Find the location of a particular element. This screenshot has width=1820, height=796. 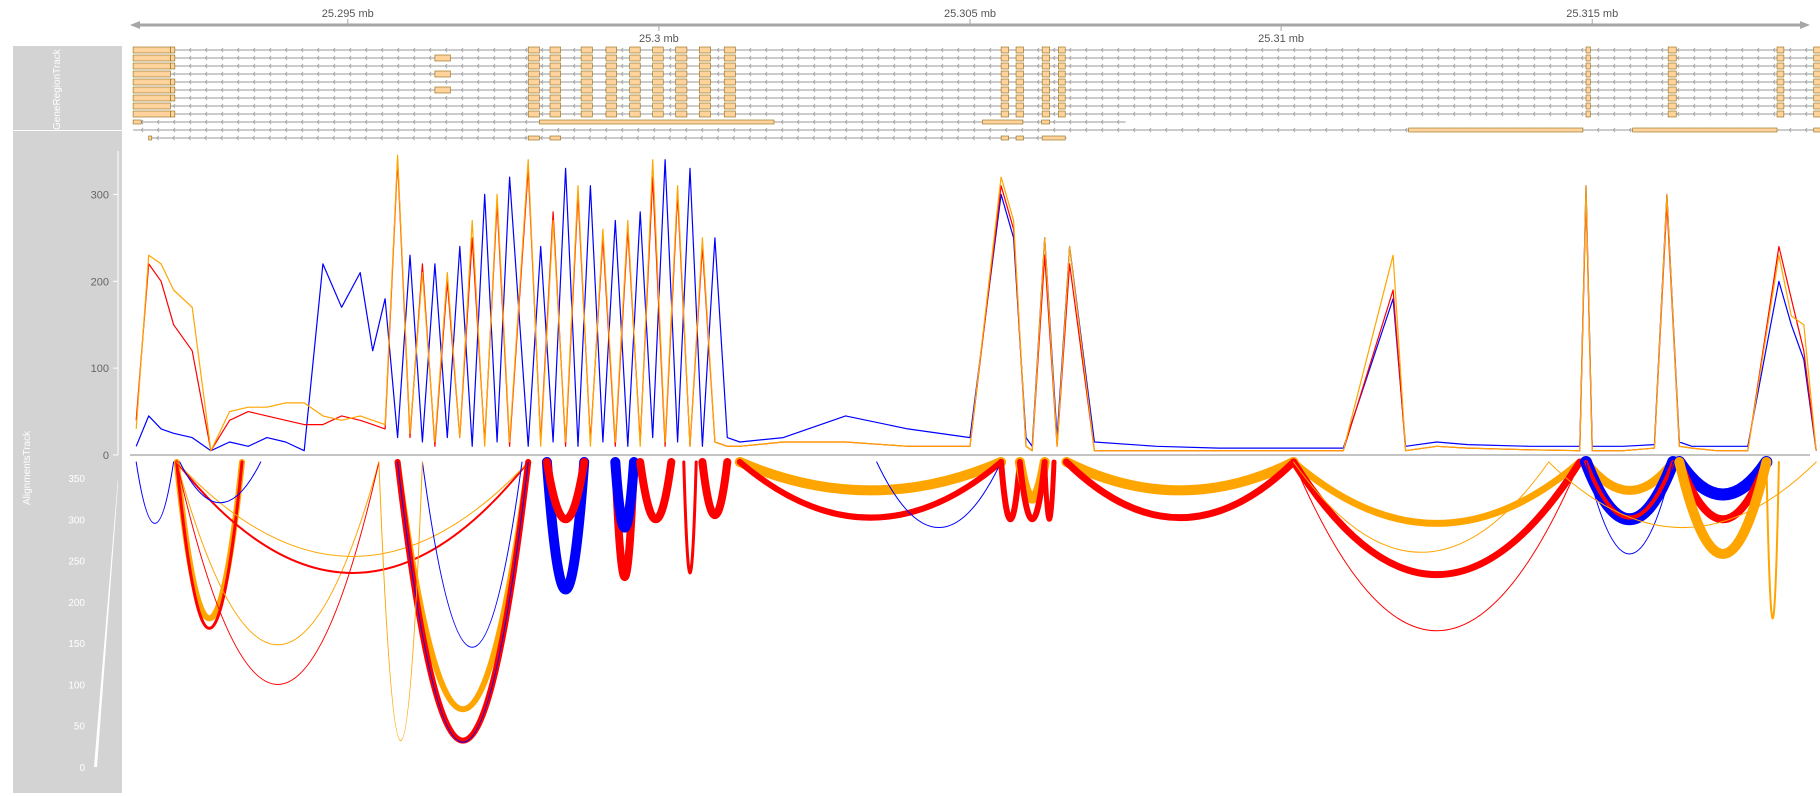

sashimi-y-tick-label: 150 is located at coordinates (76, 644).